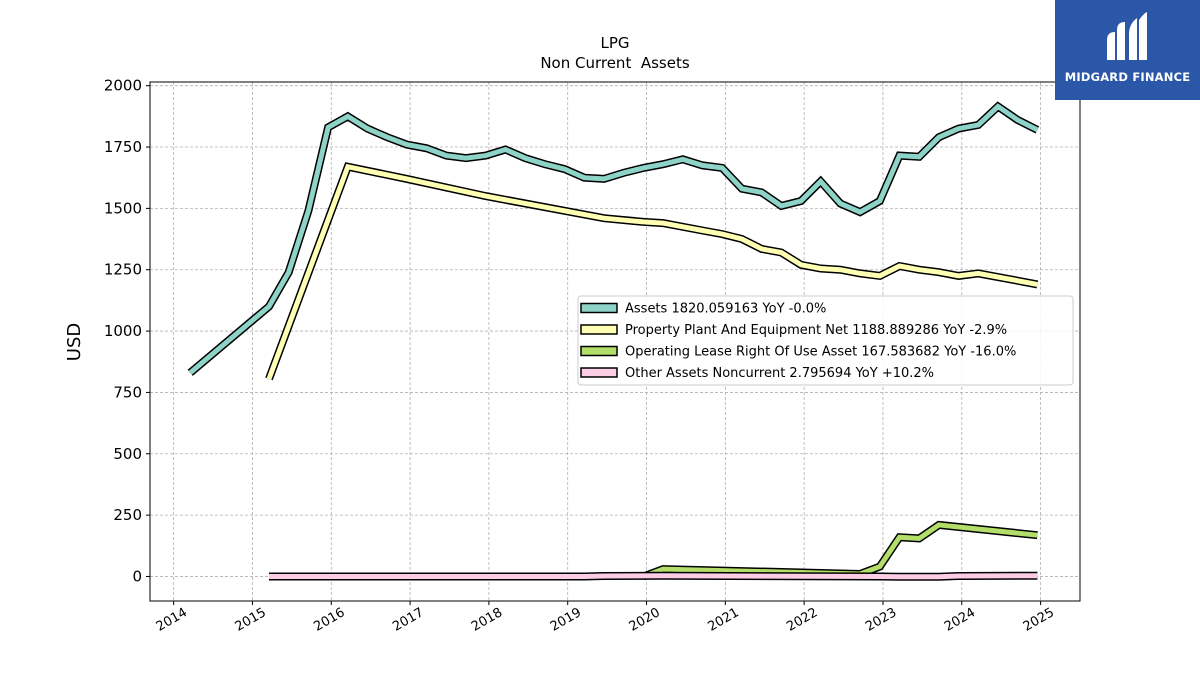 This screenshot has height=675, width=1200. What do you see at coordinates (1127, 77) in the screenshot?
I see `brand-name: MIDGARD FINANCE` at bounding box center [1127, 77].